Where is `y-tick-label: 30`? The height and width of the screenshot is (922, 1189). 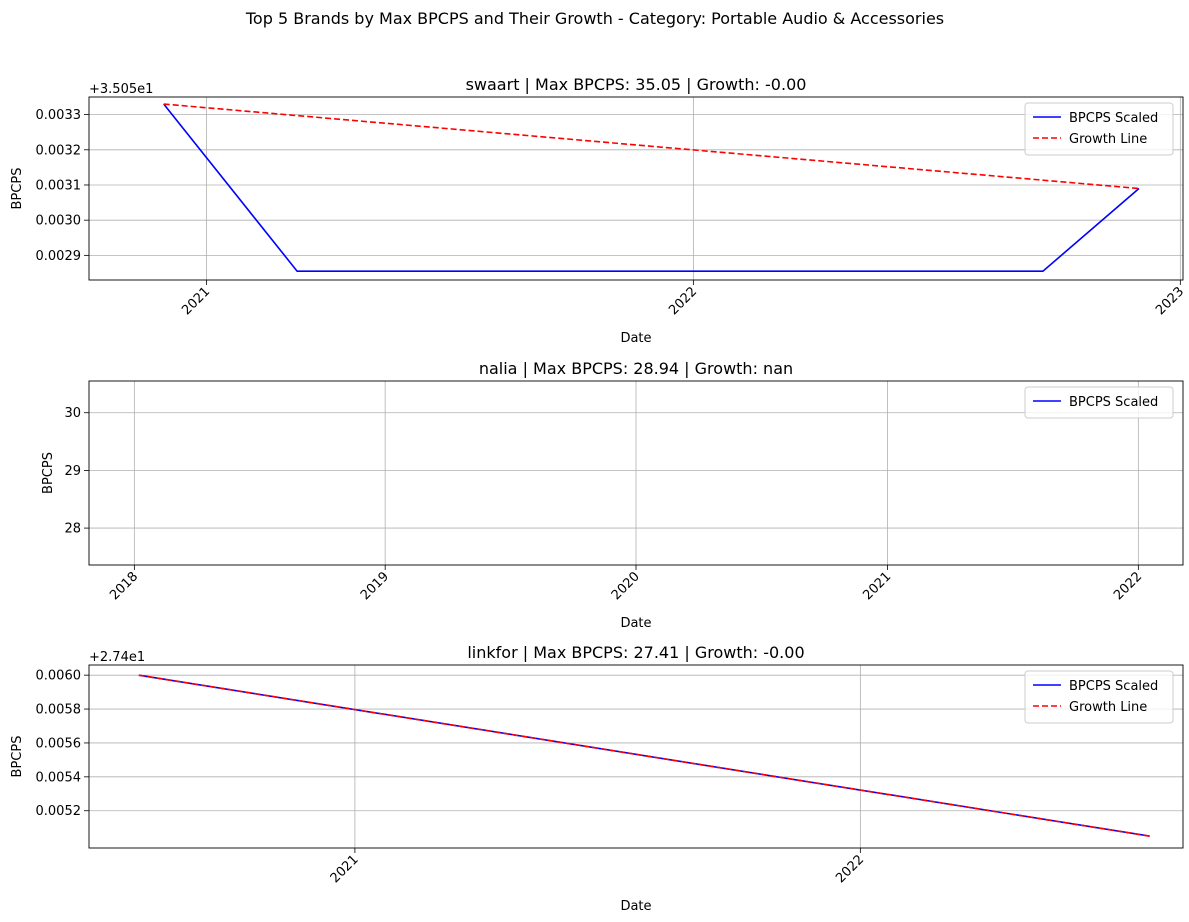
y-tick-label: 30 is located at coordinates (72, 413).